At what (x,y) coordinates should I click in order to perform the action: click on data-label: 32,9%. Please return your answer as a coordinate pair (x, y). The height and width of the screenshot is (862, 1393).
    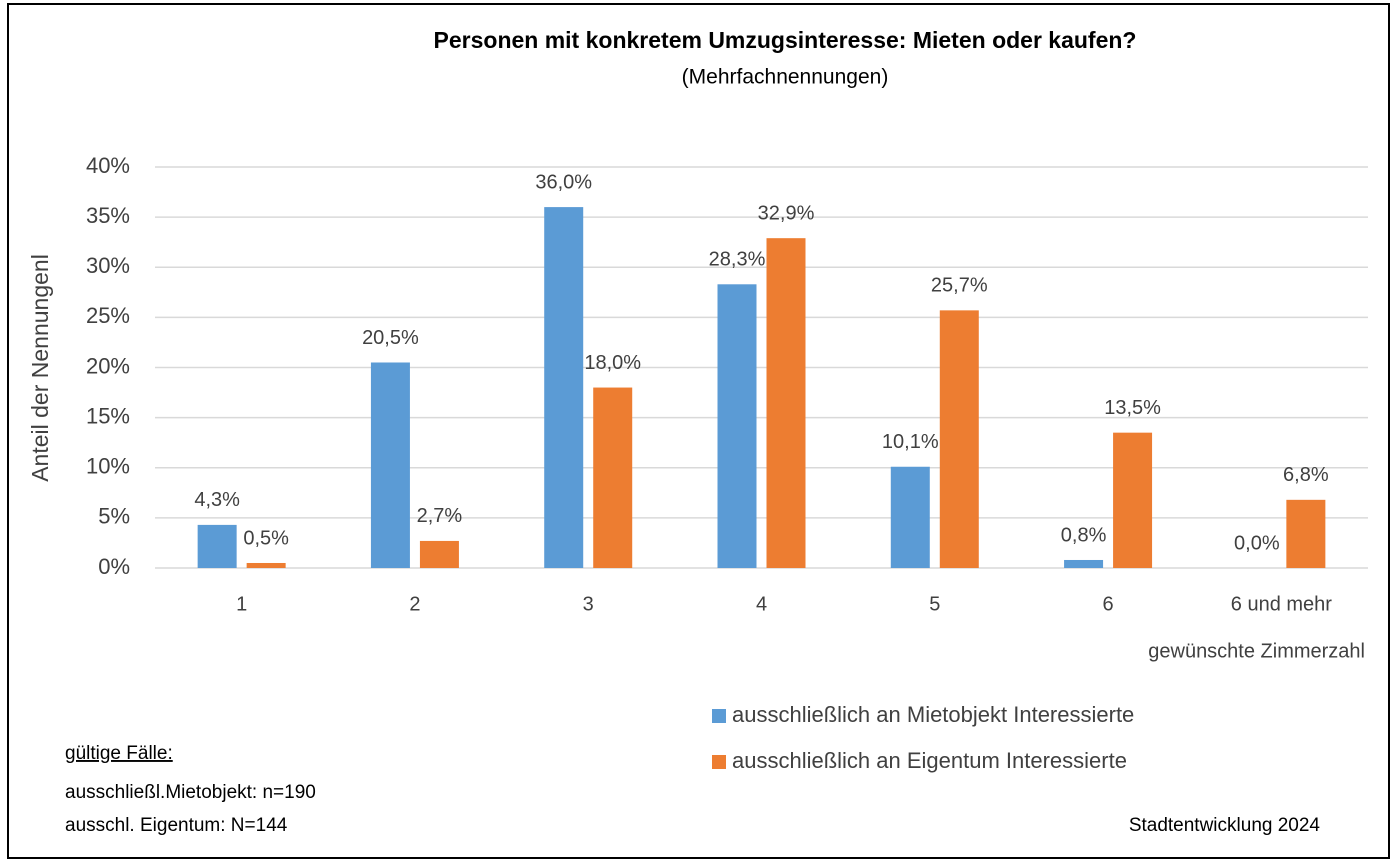
    Looking at the image, I should click on (786, 213).